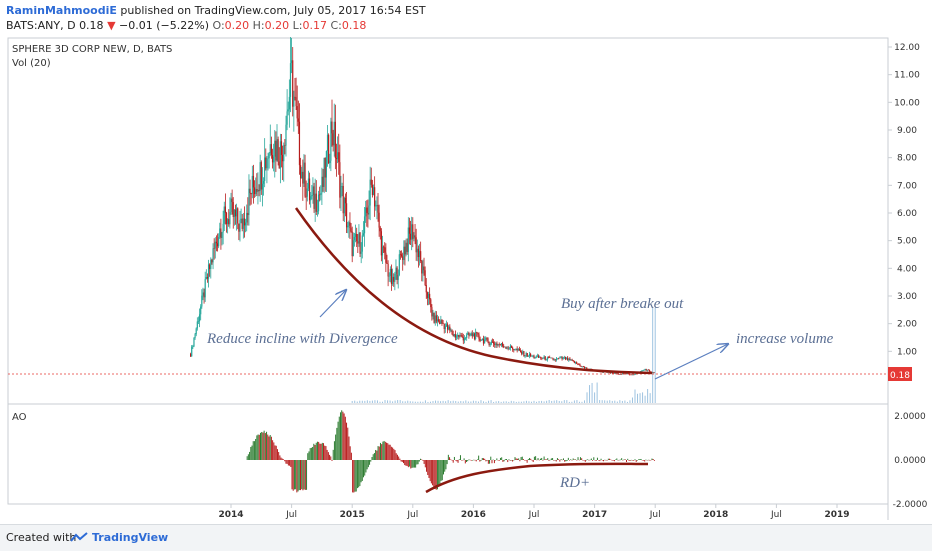 The width and height of the screenshot is (932, 551). I want to click on tradingview-brand-link: TradingView, so click(130, 537).